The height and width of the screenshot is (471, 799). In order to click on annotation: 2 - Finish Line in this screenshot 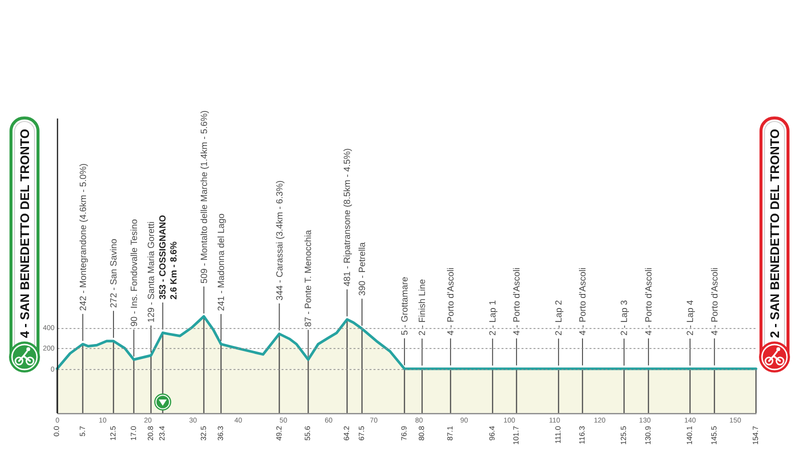, I will do `click(422, 307)`.